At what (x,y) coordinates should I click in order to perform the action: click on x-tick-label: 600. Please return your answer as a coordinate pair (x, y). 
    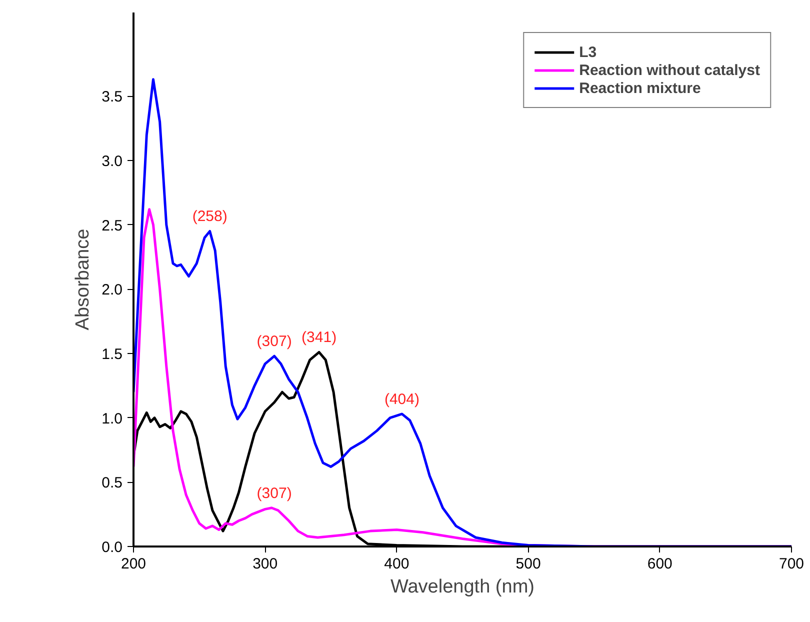
    Looking at the image, I should click on (659, 564).